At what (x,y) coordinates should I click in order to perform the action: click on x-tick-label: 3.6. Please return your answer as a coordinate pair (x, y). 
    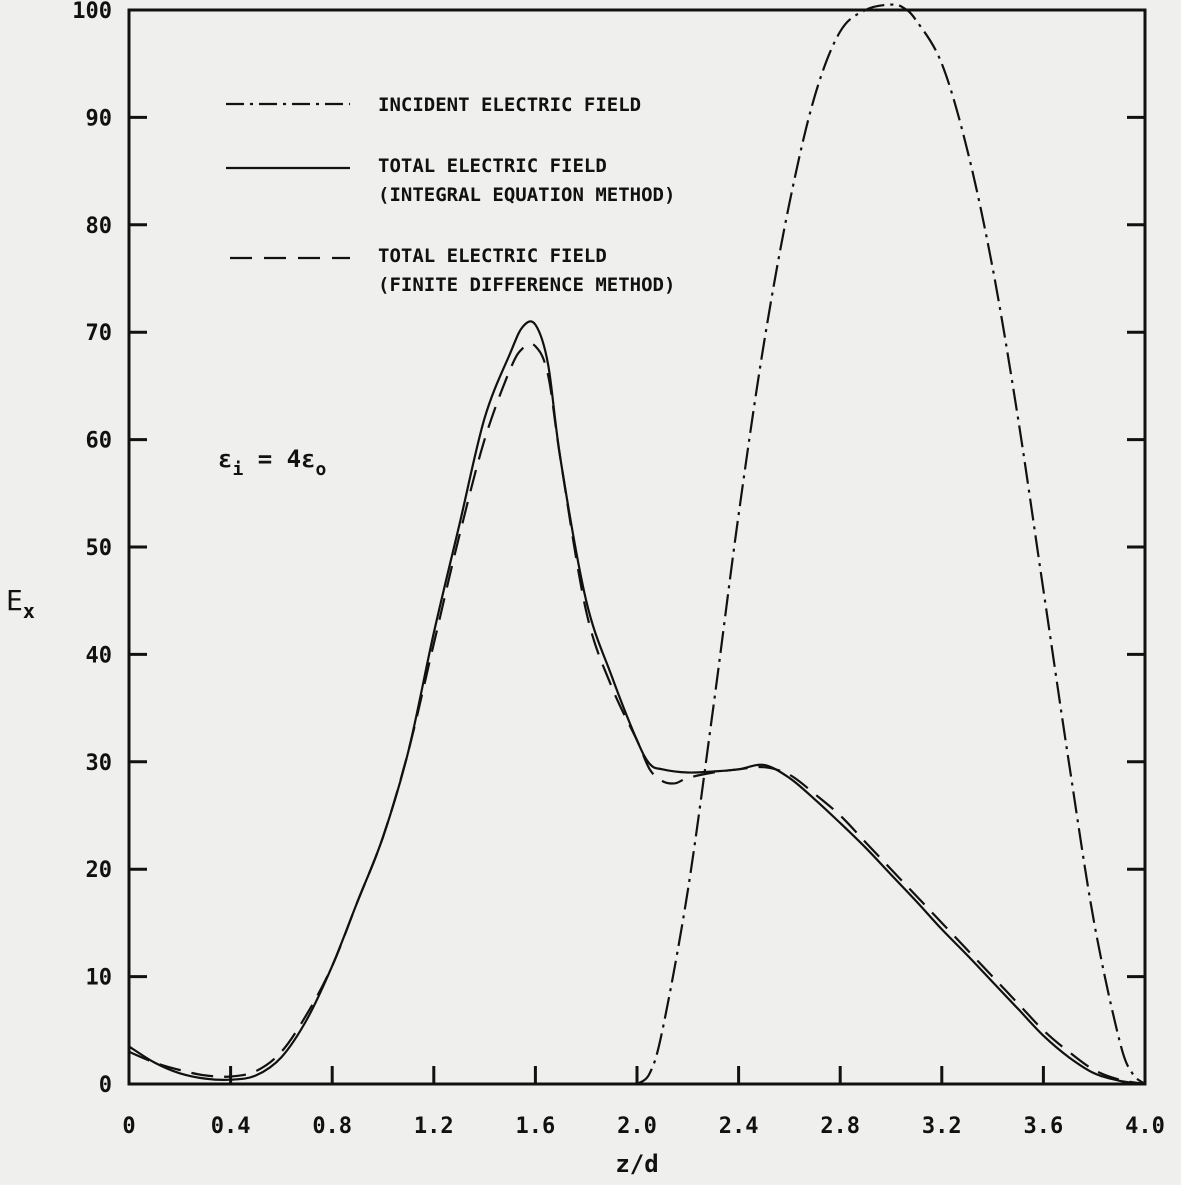
    Looking at the image, I should click on (1044, 1126).